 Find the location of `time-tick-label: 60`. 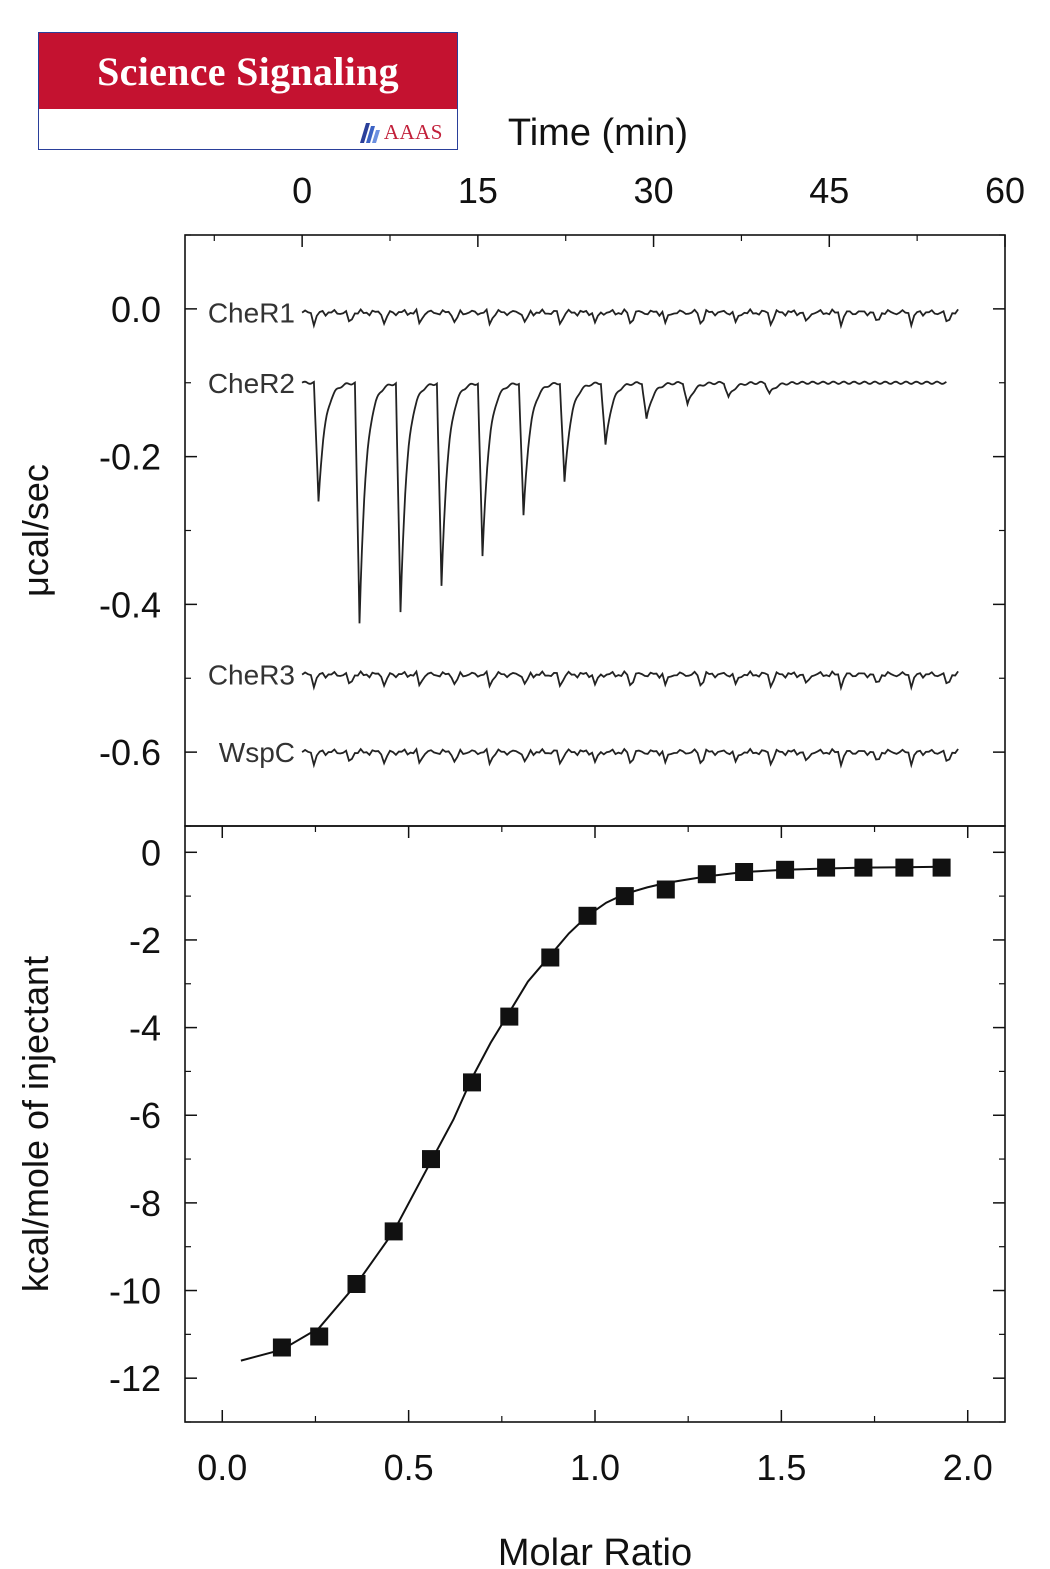

time-tick-label: 60 is located at coordinates (1005, 190).